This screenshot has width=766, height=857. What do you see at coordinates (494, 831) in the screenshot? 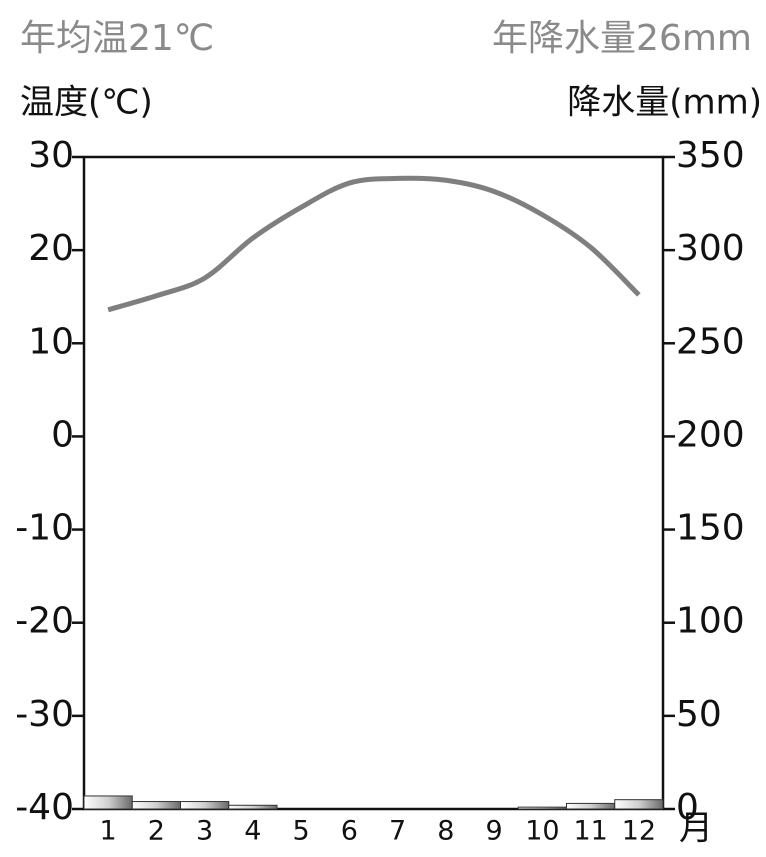
I see `x-tick-label: 9` at bounding box center [494, 831].